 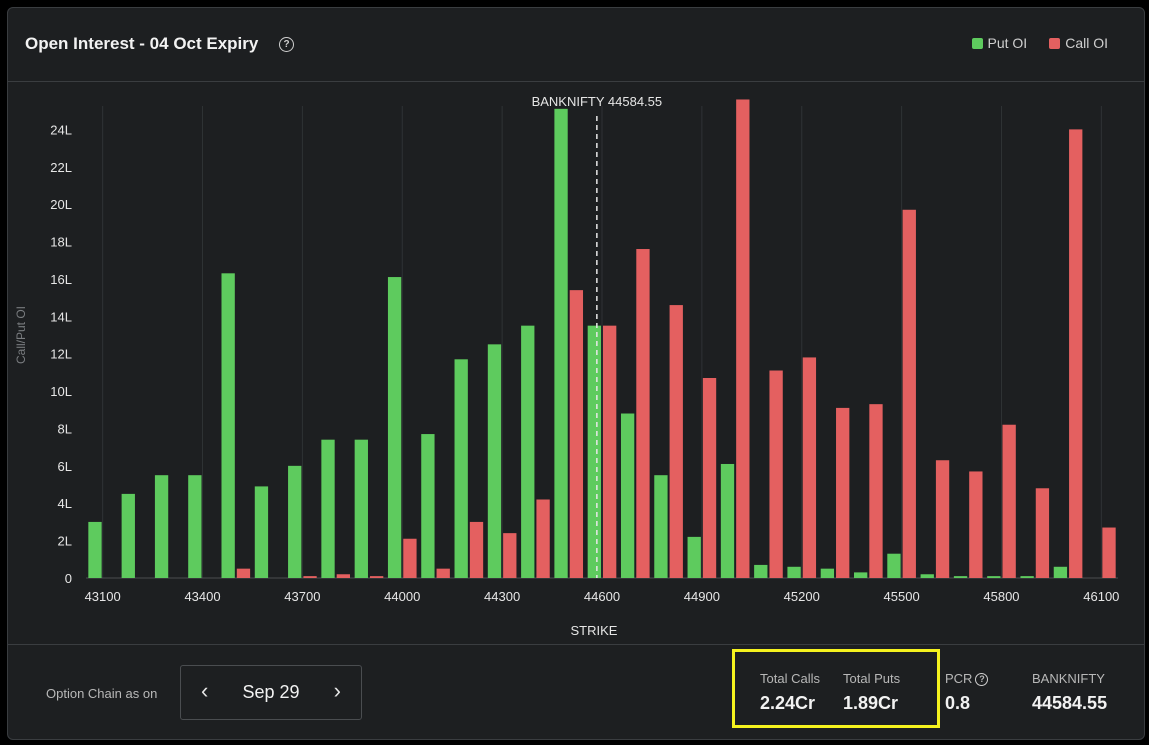 What do you see at coordinates (202, 596) in the screenshot?
I see `x-tick-label: 43400` at bounding box center [202, 596].